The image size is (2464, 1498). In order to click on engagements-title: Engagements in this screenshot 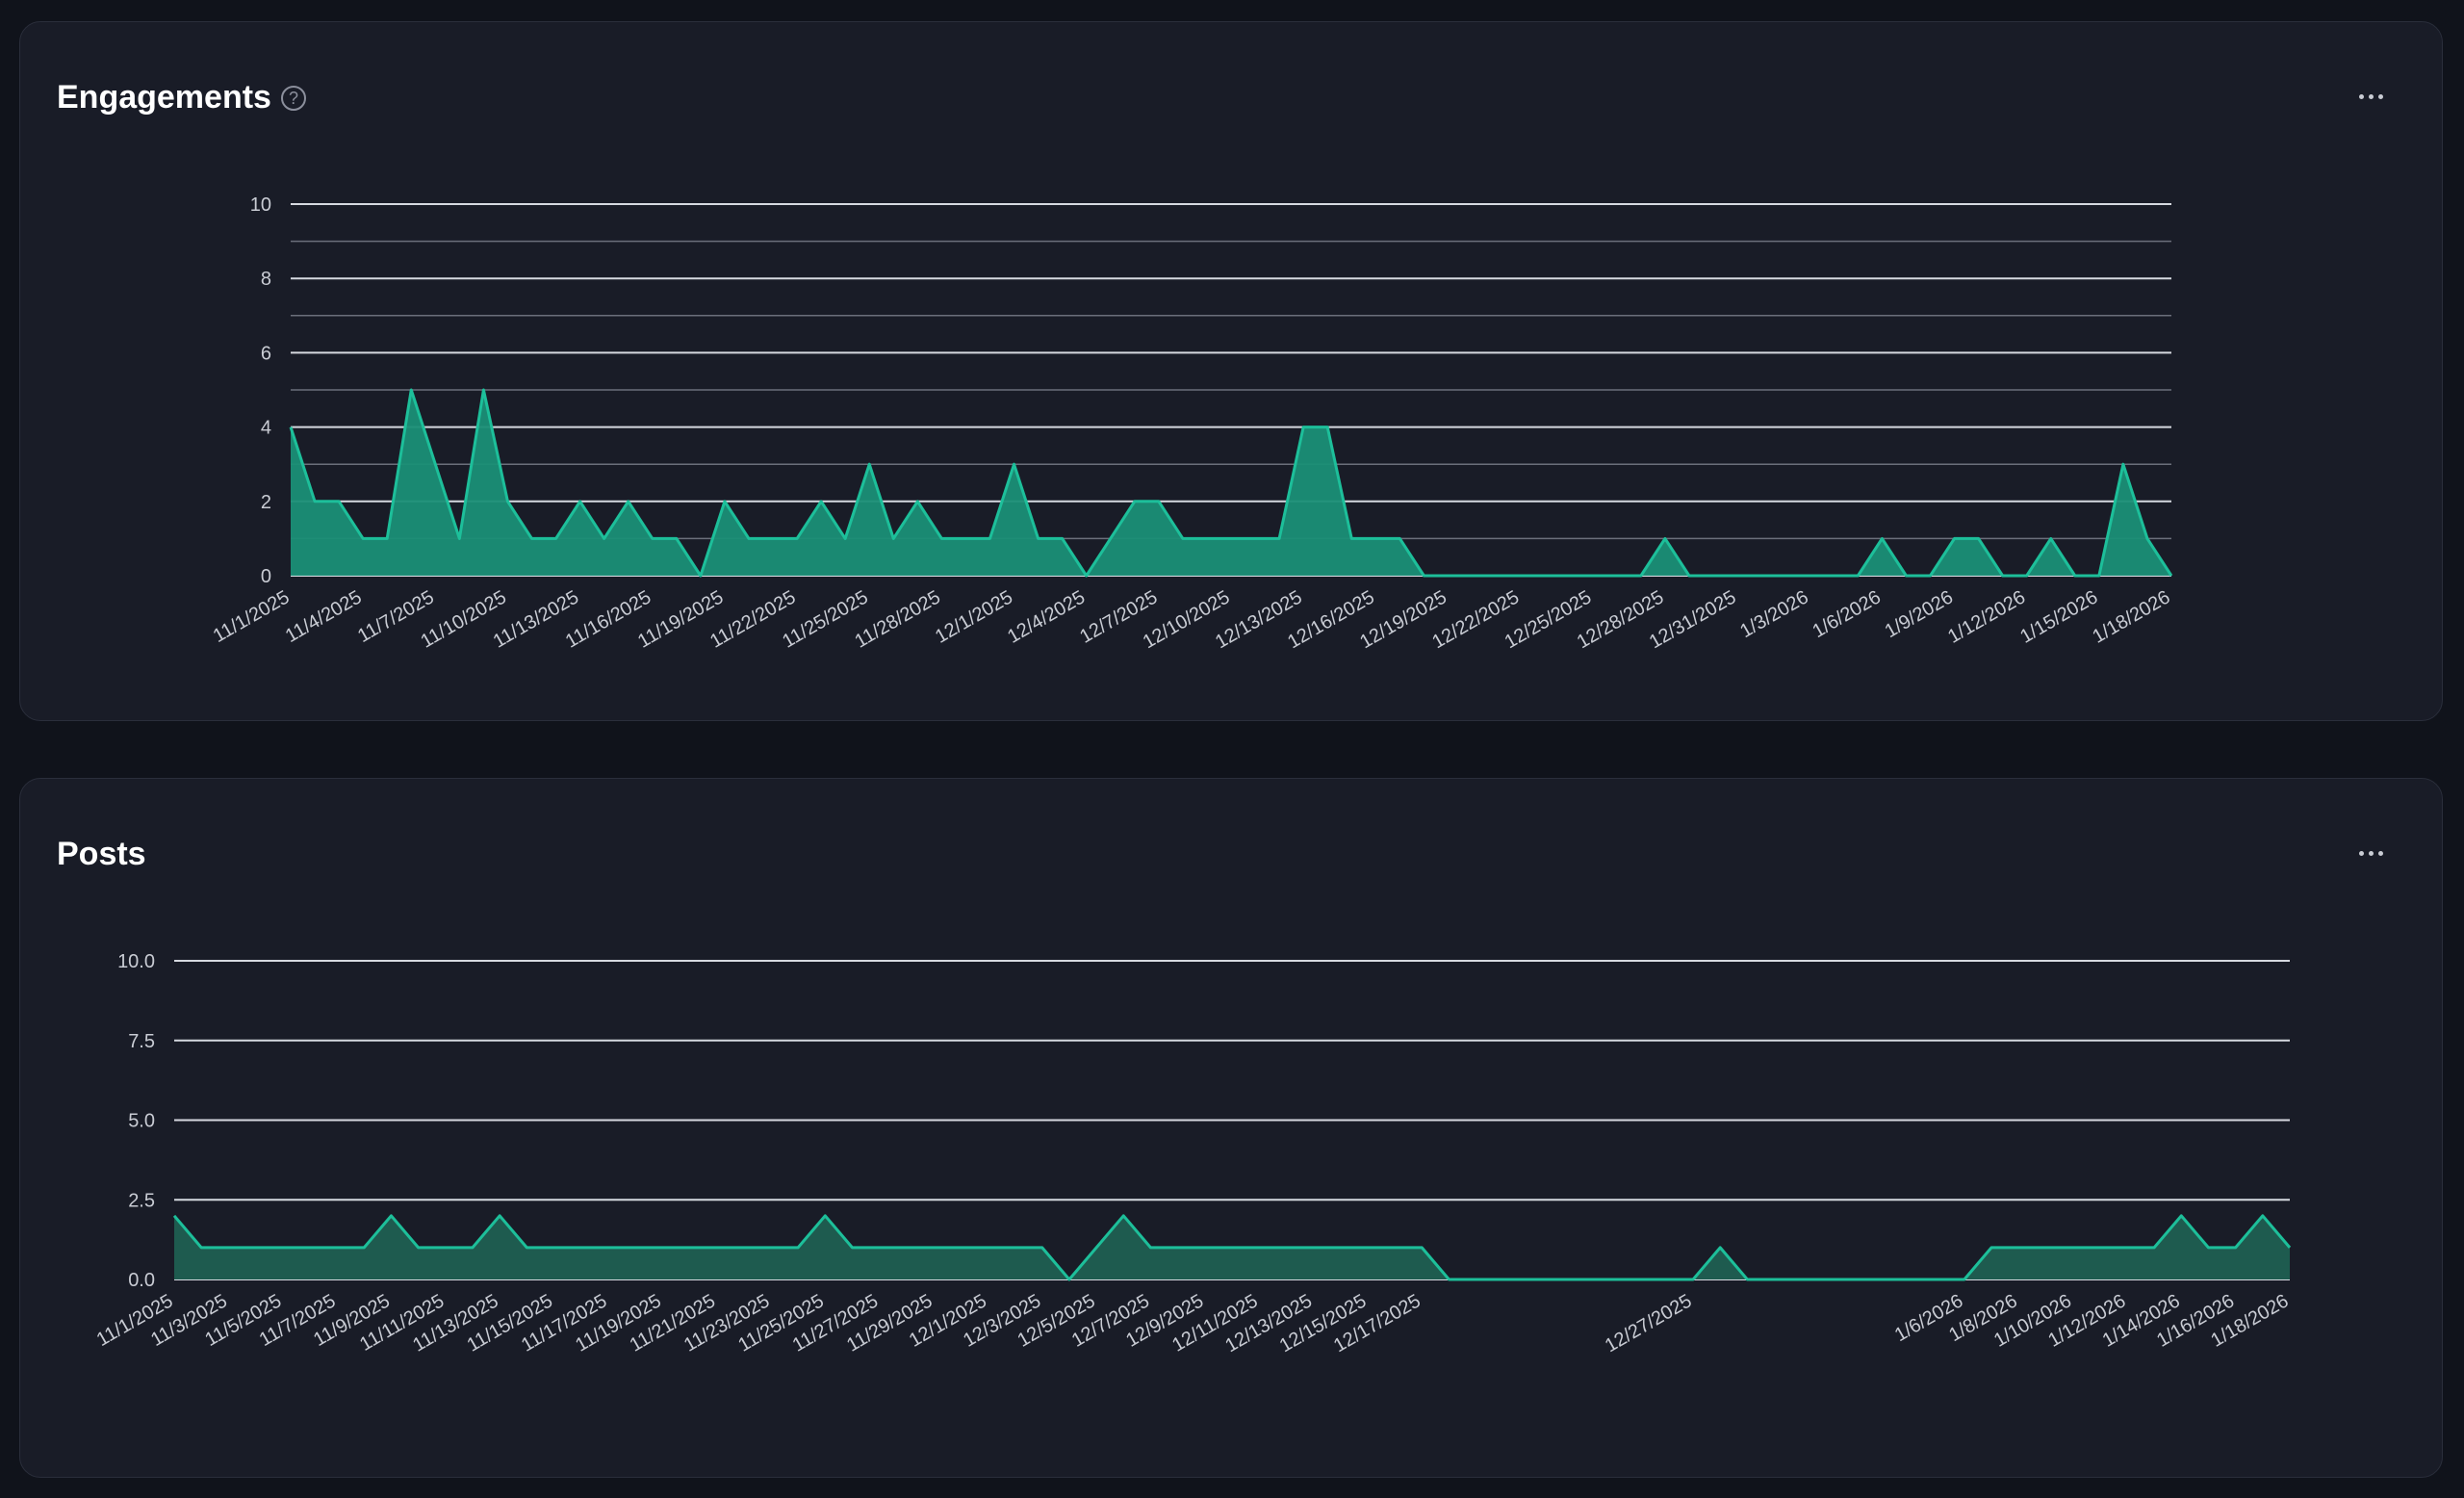, I will do `click(164, 97)`.